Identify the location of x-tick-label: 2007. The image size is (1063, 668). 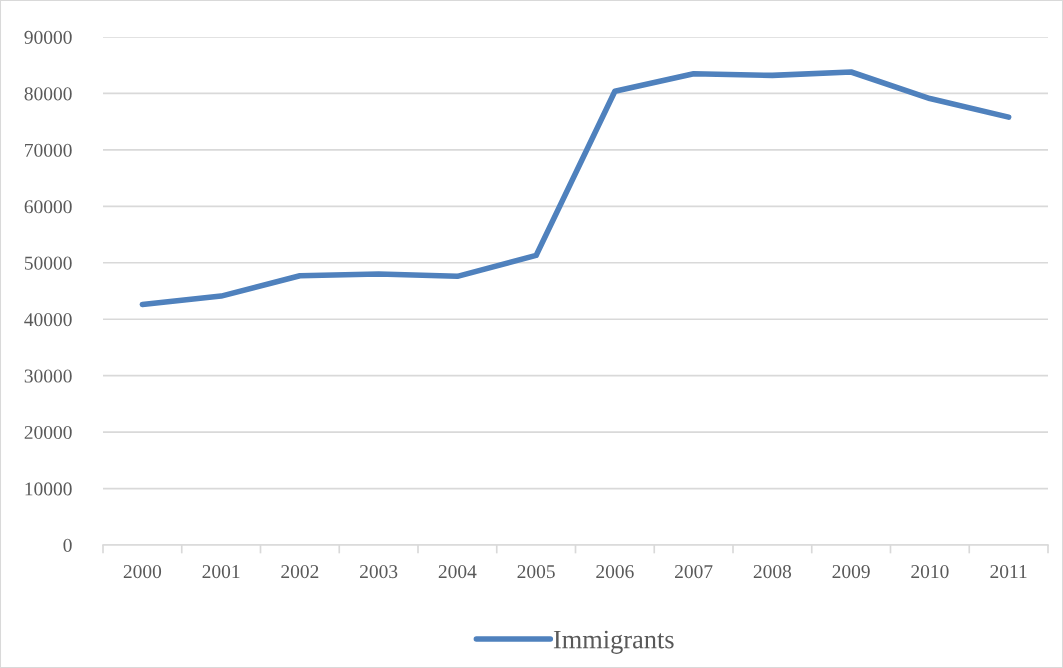
(694, 572).